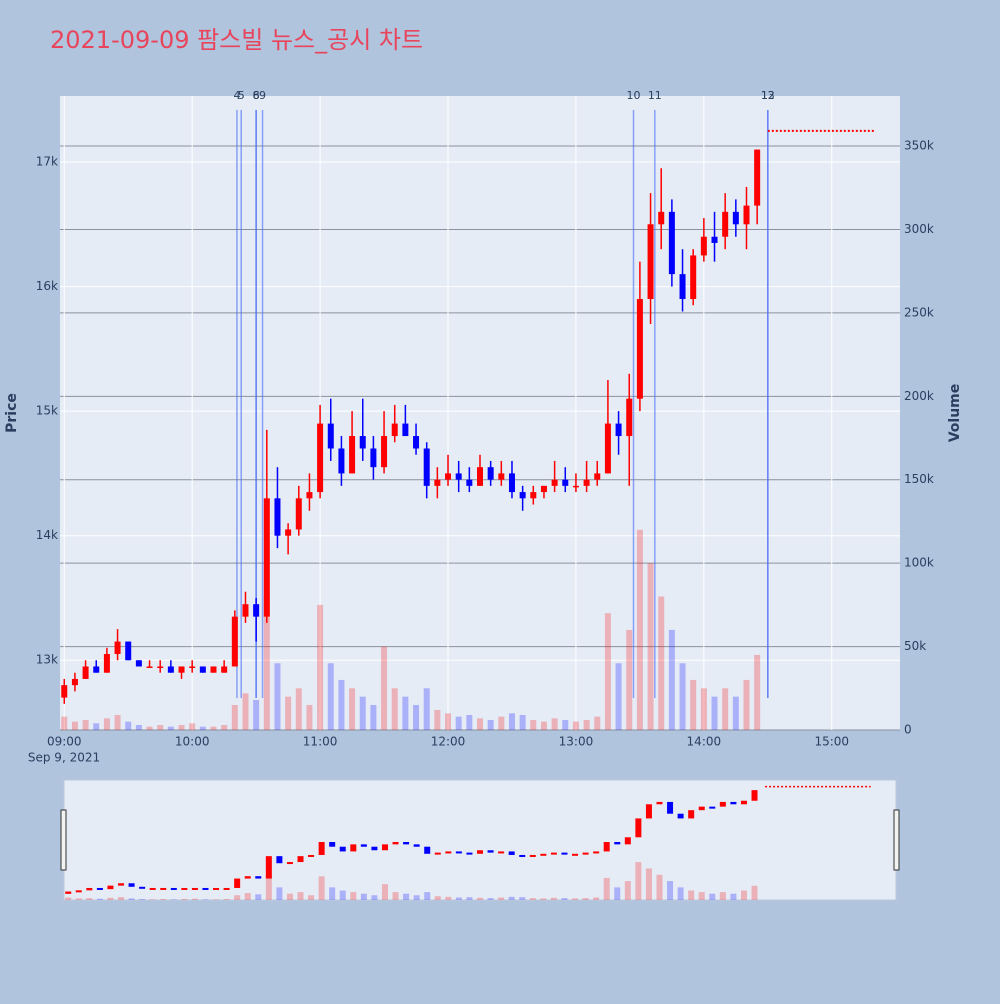 This screenshot has width=1000, height=1004. I want to click on y2-tick-label: 350k, so click(919, 146).